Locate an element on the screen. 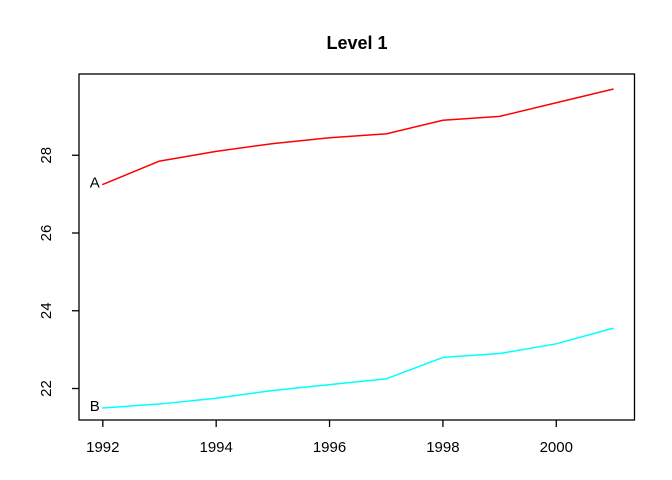  series-line-B is located at coordinates (358, 368).